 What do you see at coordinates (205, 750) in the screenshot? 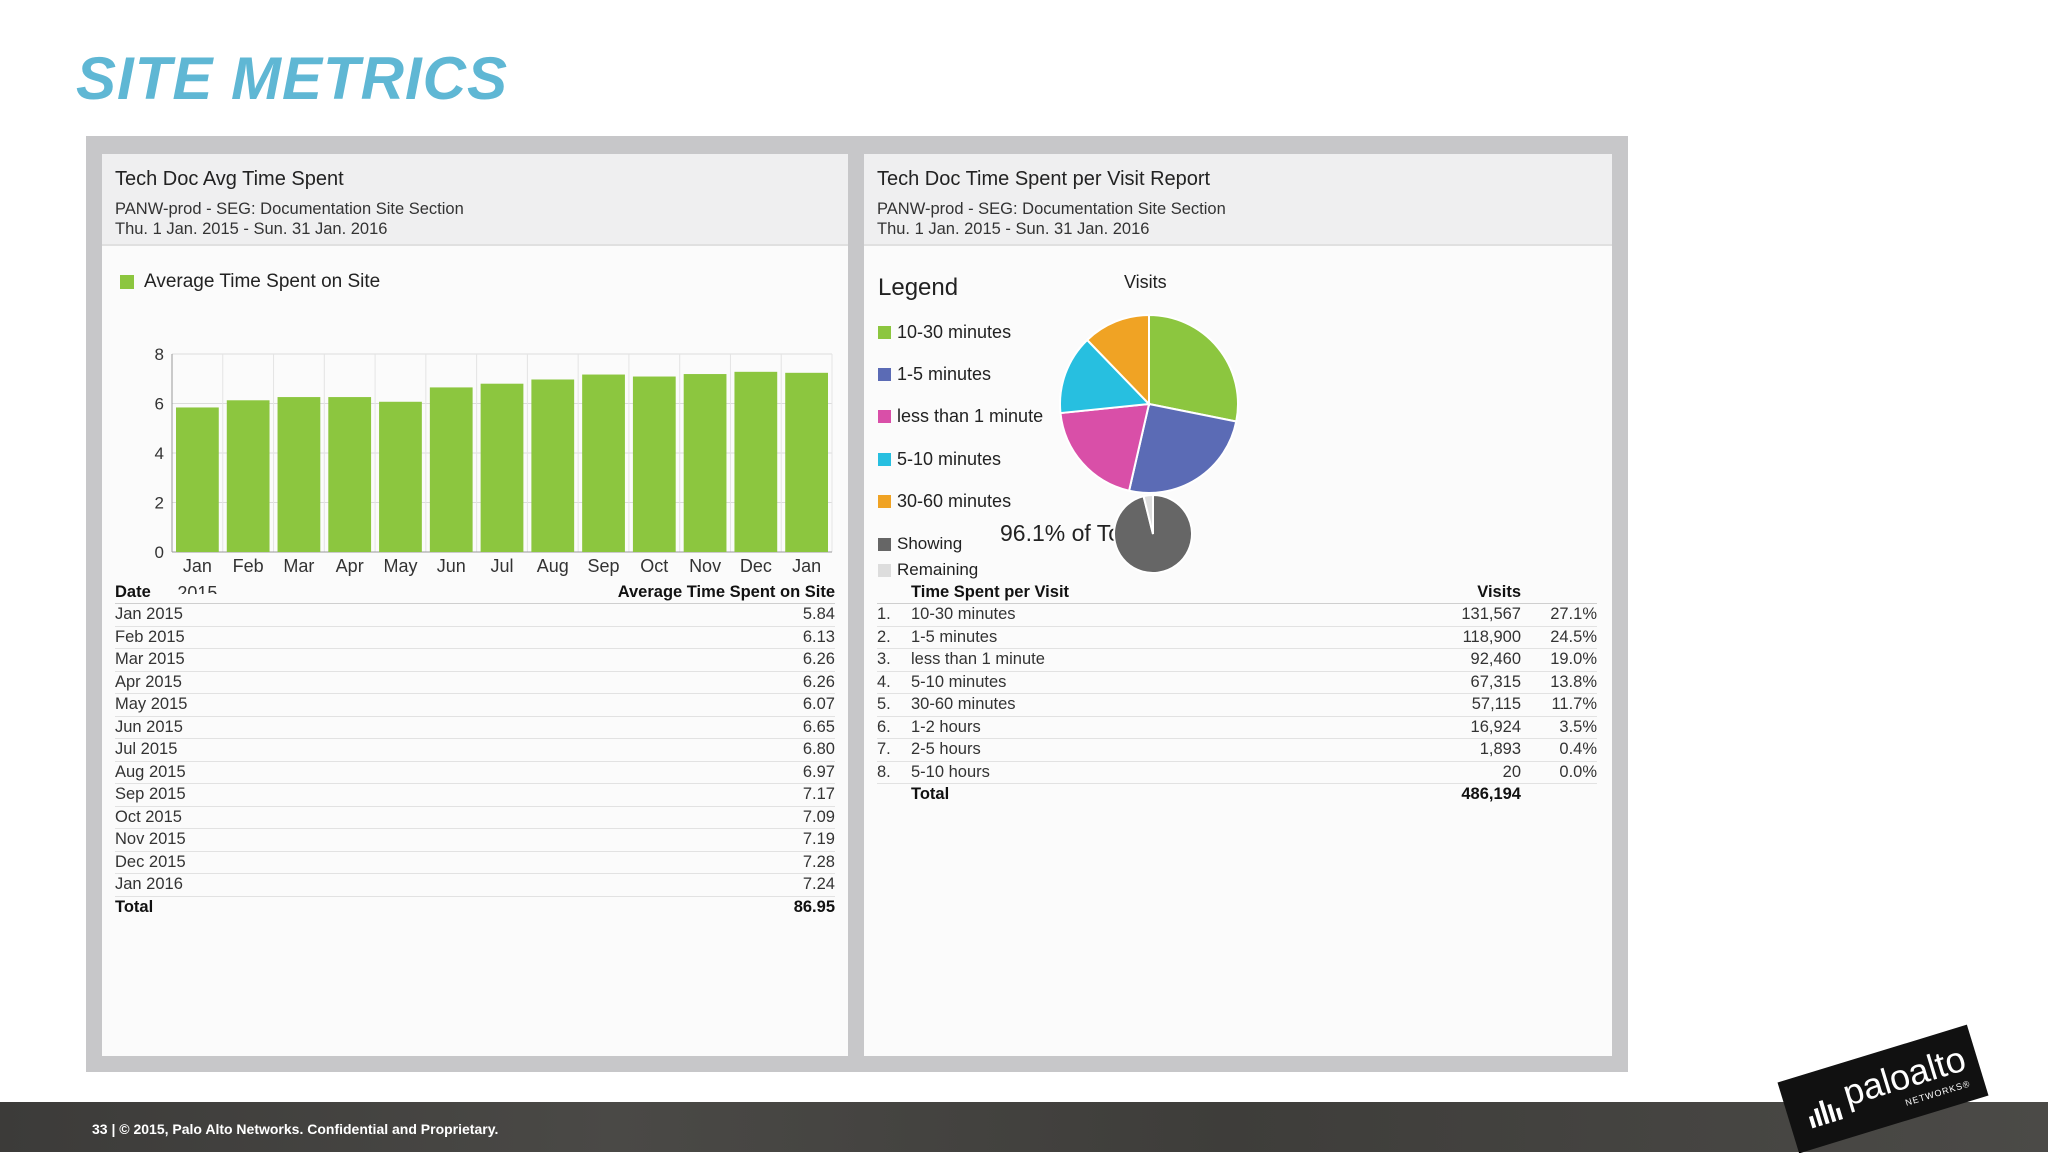
I see `date-cell: Jul 2015` at bounding box center [205, 750].